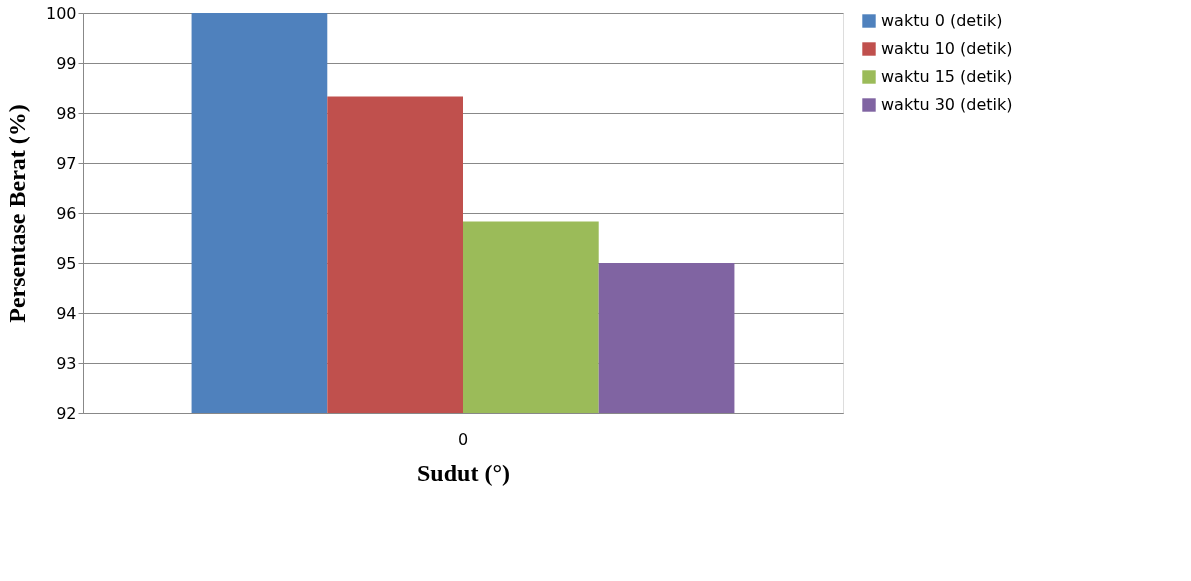 The height and width of the screenshot is (581, 1191). Describe the element at coordinates (66, 113) in the screenshot. I see `y-tick-label: 98` at that location.